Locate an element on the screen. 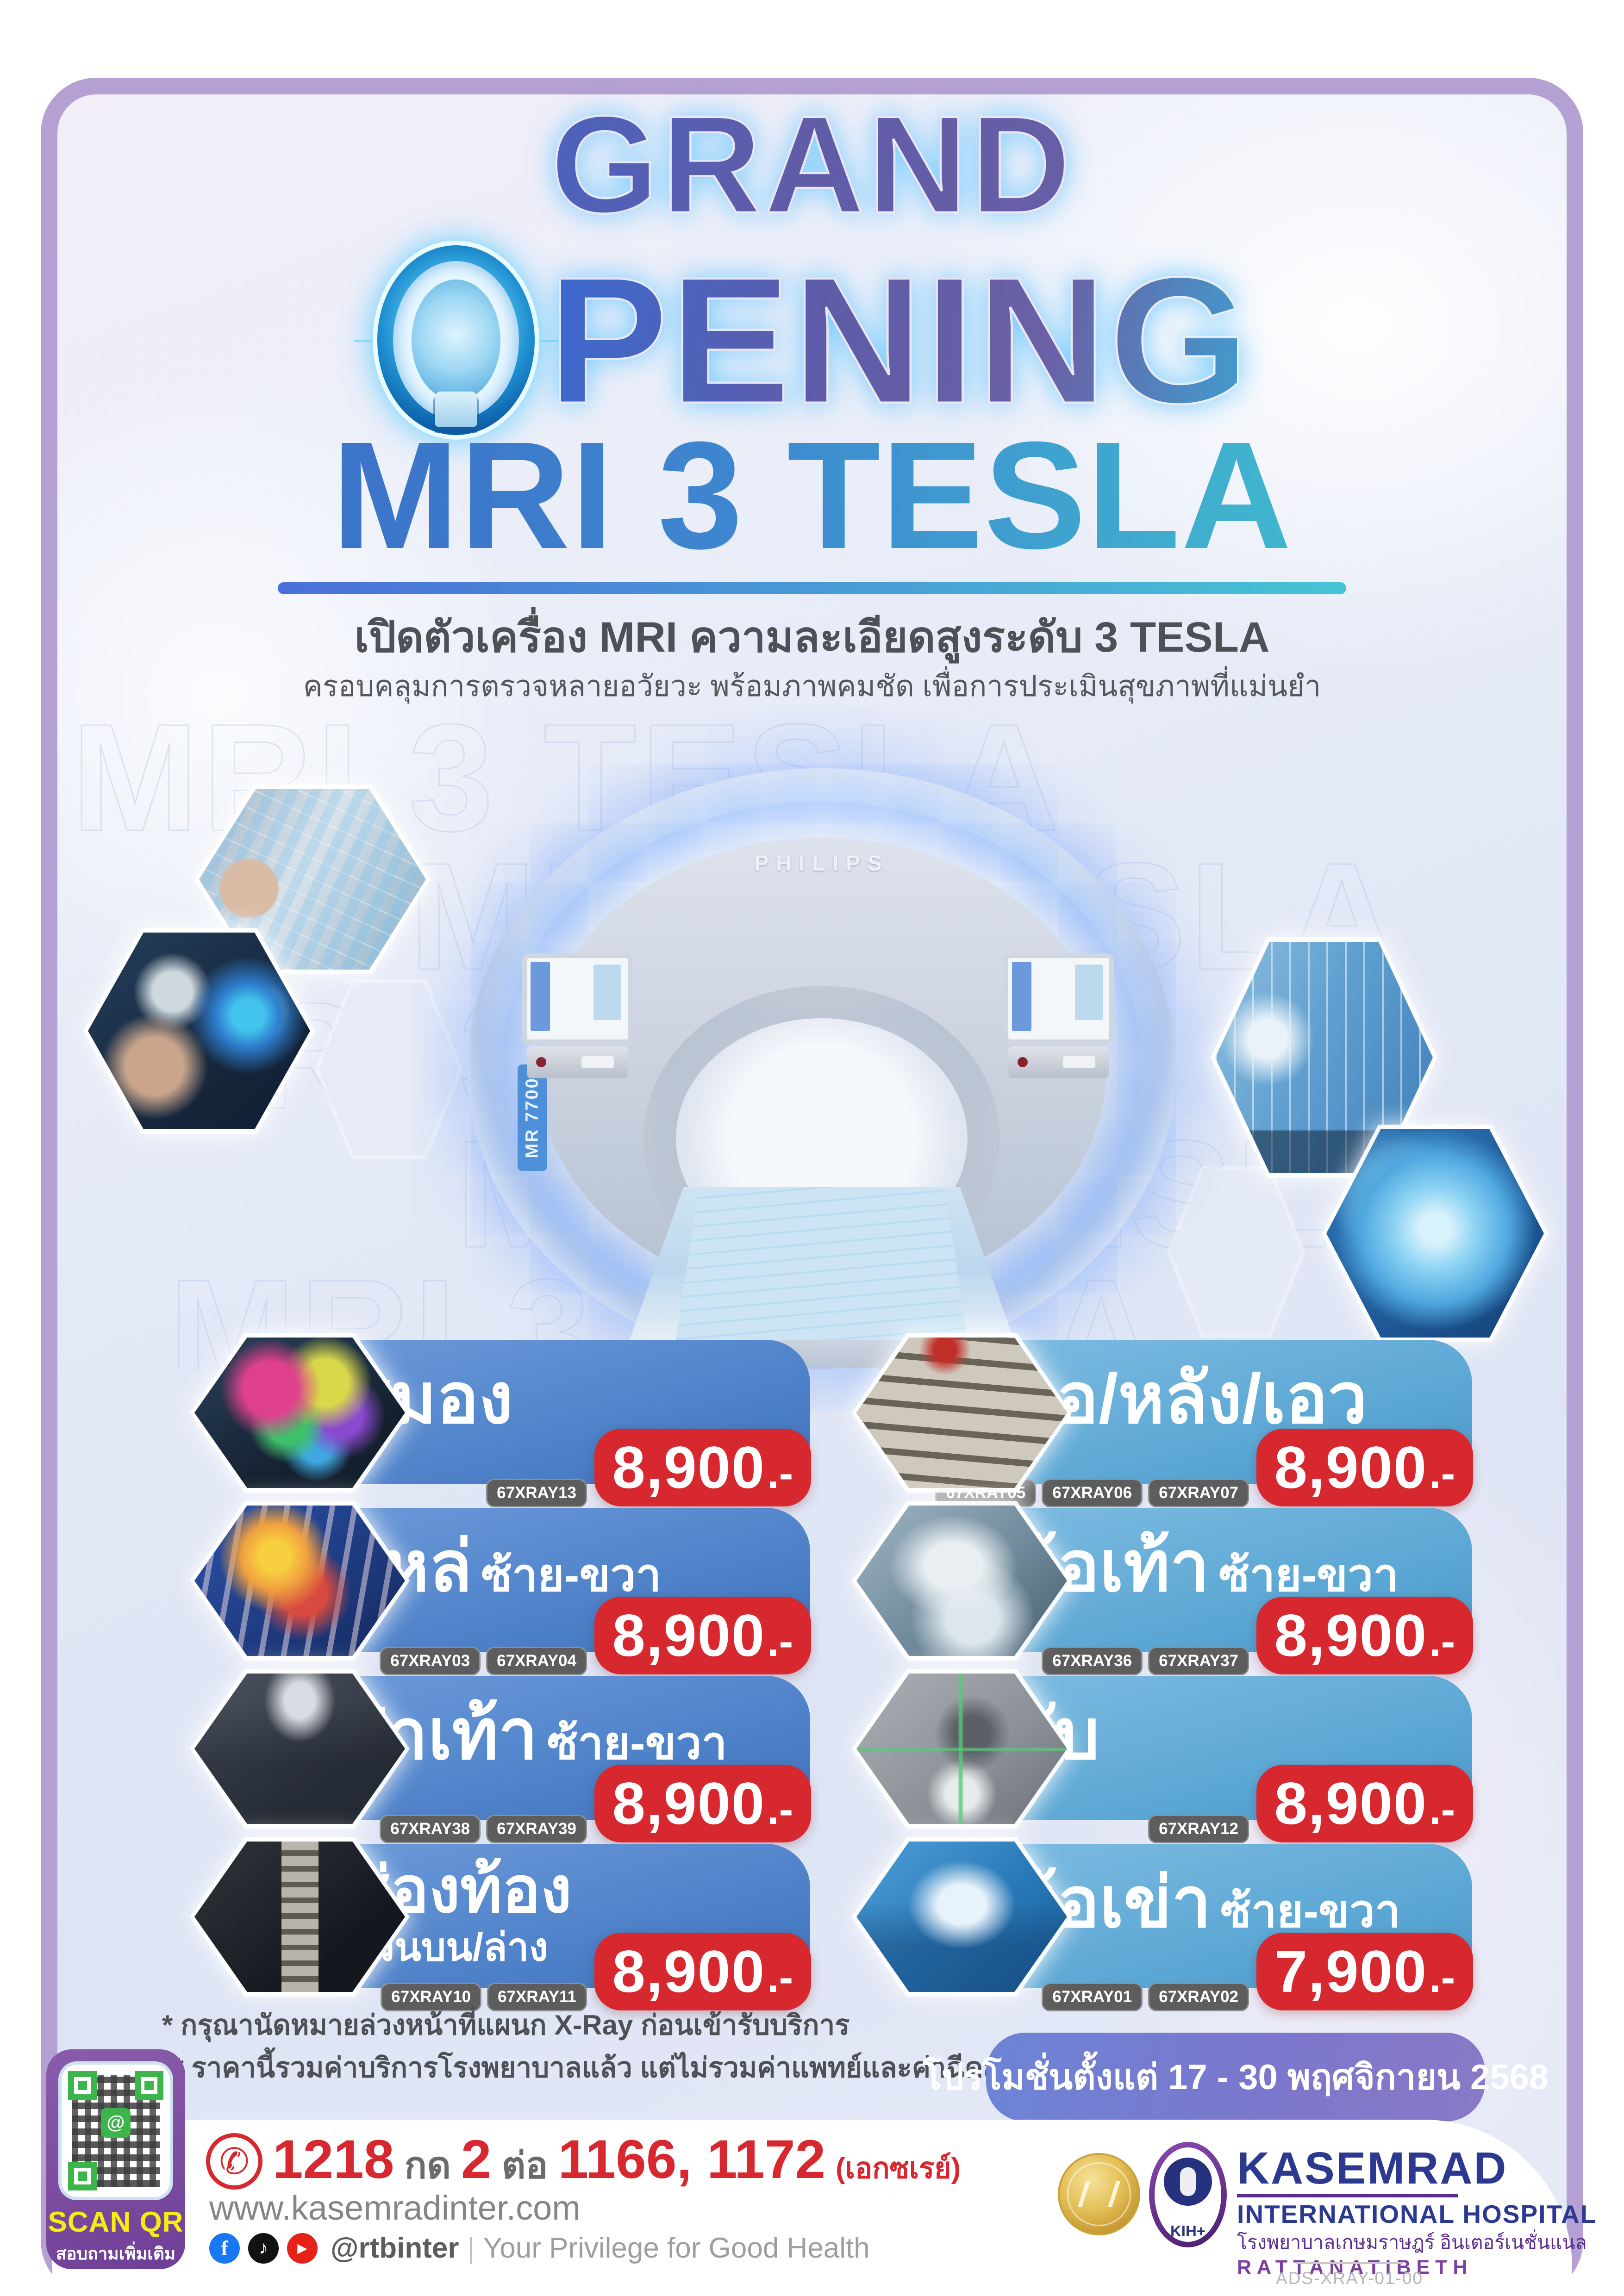  spine-xray-image is located at coordinates (961, 1413).